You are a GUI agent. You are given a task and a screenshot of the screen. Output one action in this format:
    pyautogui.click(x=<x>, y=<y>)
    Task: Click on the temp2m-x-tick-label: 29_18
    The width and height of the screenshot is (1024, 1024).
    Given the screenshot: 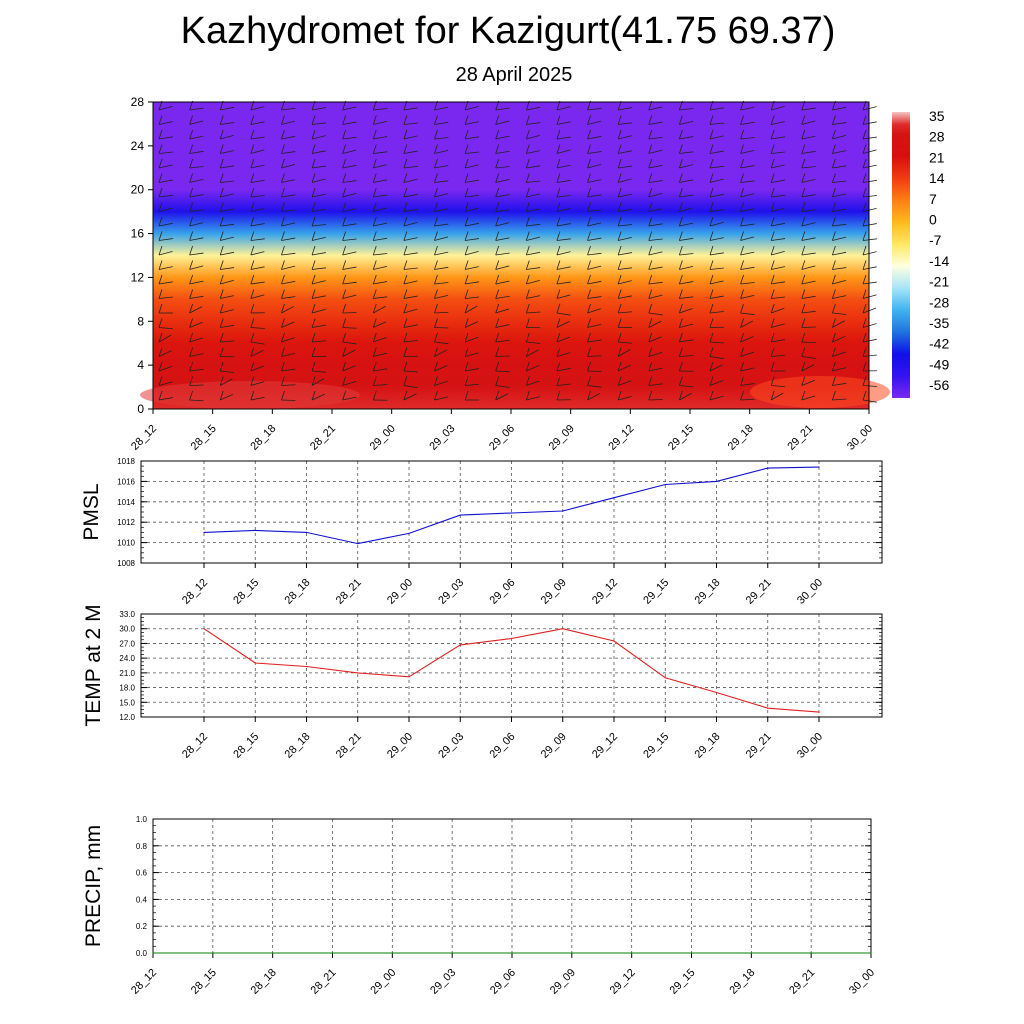 What is the action you would take?
    pyautogui.click(x=708, y=746)
    